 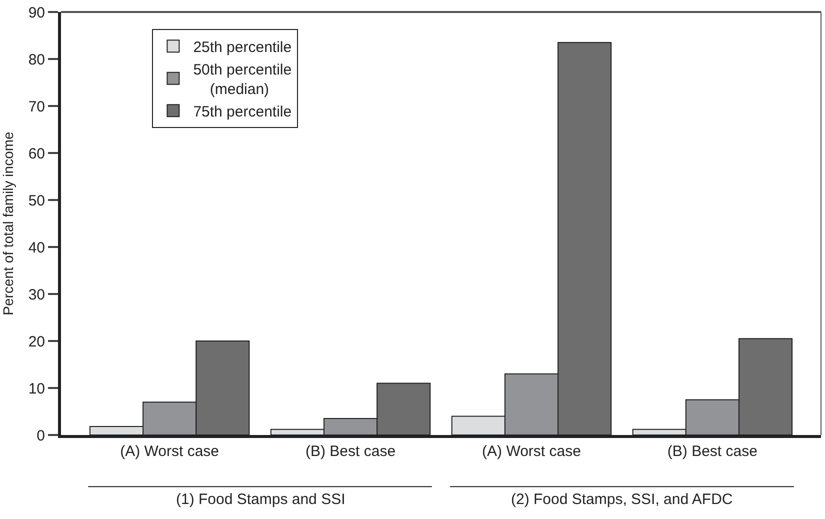 What do you see at coordinates (242, 112) in the screenshot?
I see `legend-label: 75th percentile` at bounding box center [242, 112].